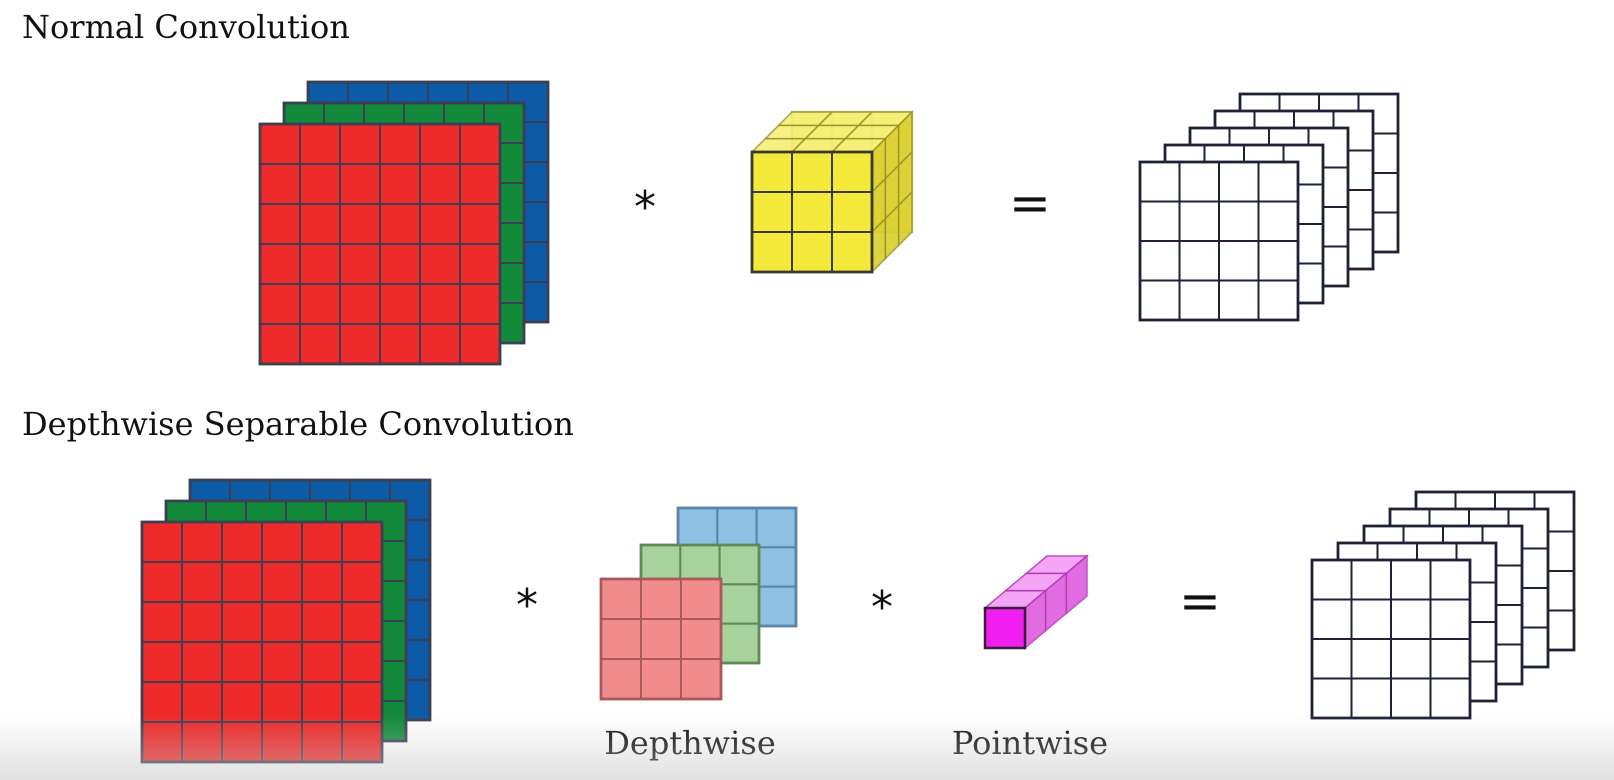 Image resolution: width=1614 pixels, height=780 pixels. Describe the element at coordinates (186, 27) in the screenshot. I see `normal-convolution-title: Normal Convolution` at that location.